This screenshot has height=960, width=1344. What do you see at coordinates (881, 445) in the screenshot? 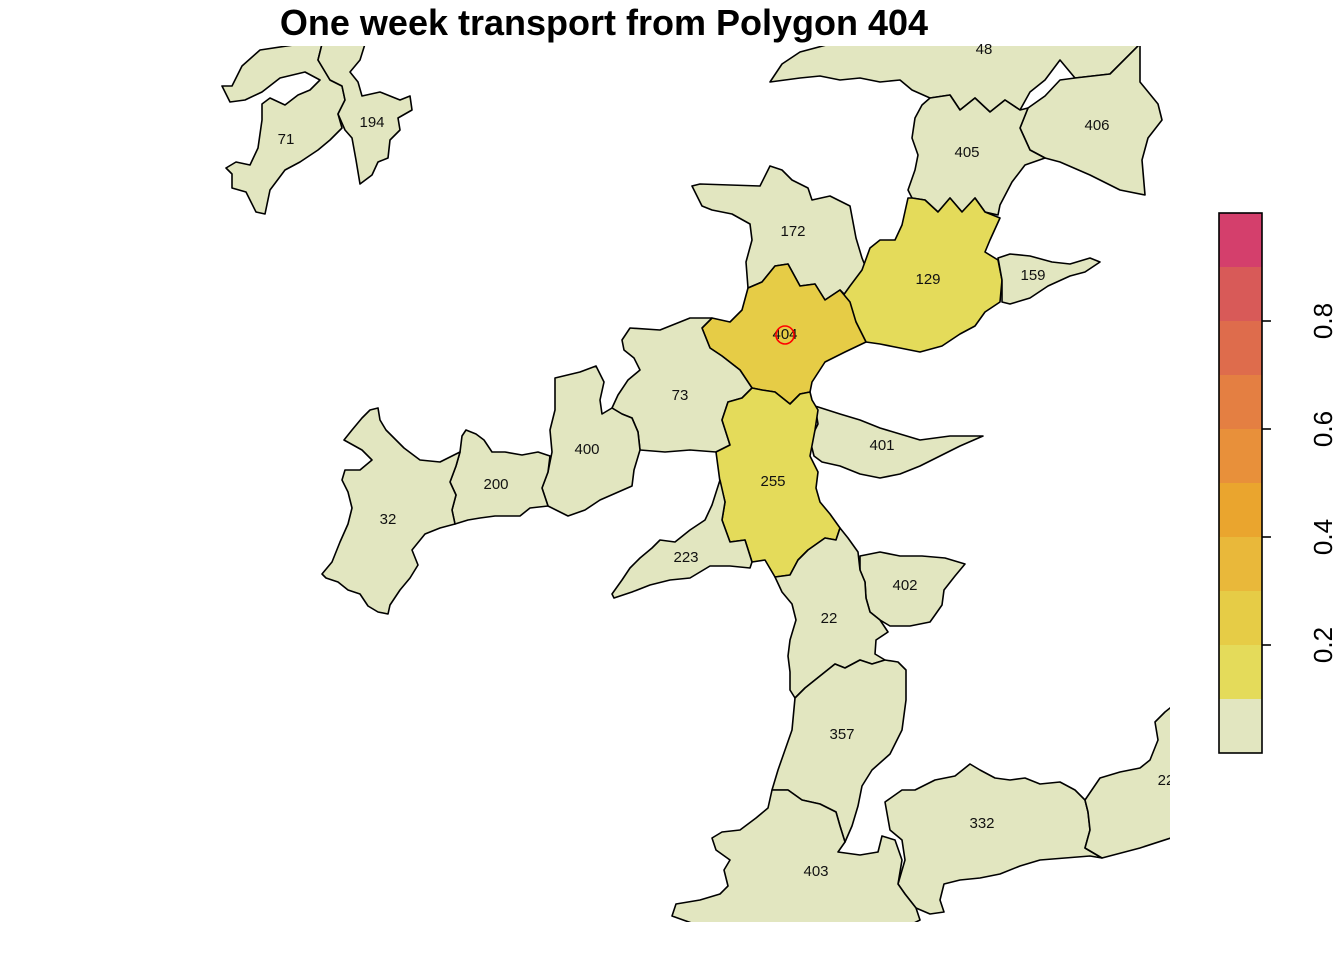
I see `polygon-label-401: 401` at bounding box center [881, 445].